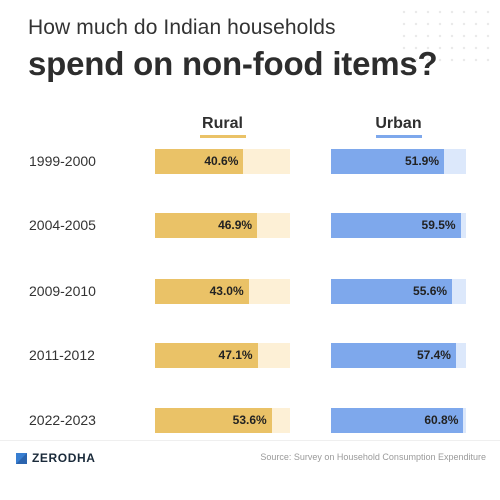 The image size is (500, 500). What do you see at coordinates (233, 63) in the screenshot?
I see `chart-title-line2: spend on non-food items?` at bounding box center [233, 63].